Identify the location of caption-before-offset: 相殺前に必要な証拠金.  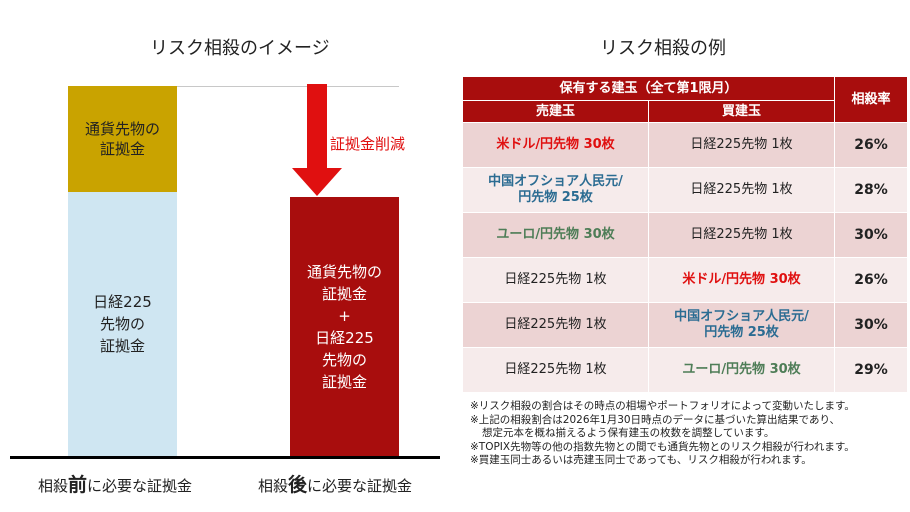
(133, 483).